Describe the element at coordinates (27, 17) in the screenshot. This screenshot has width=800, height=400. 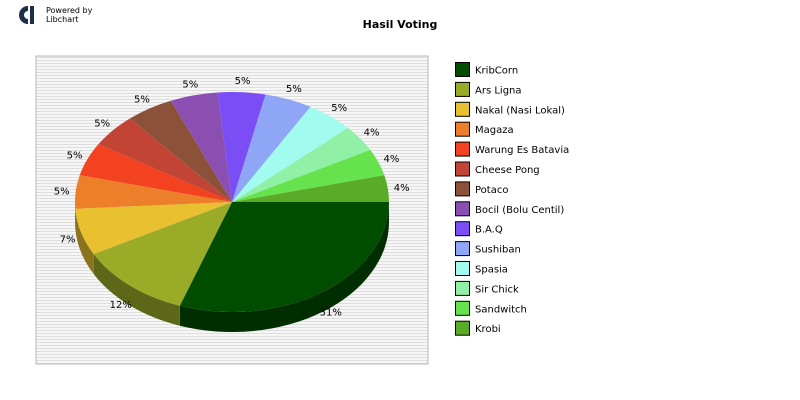
I see `libchart-logo-icon` at that location.